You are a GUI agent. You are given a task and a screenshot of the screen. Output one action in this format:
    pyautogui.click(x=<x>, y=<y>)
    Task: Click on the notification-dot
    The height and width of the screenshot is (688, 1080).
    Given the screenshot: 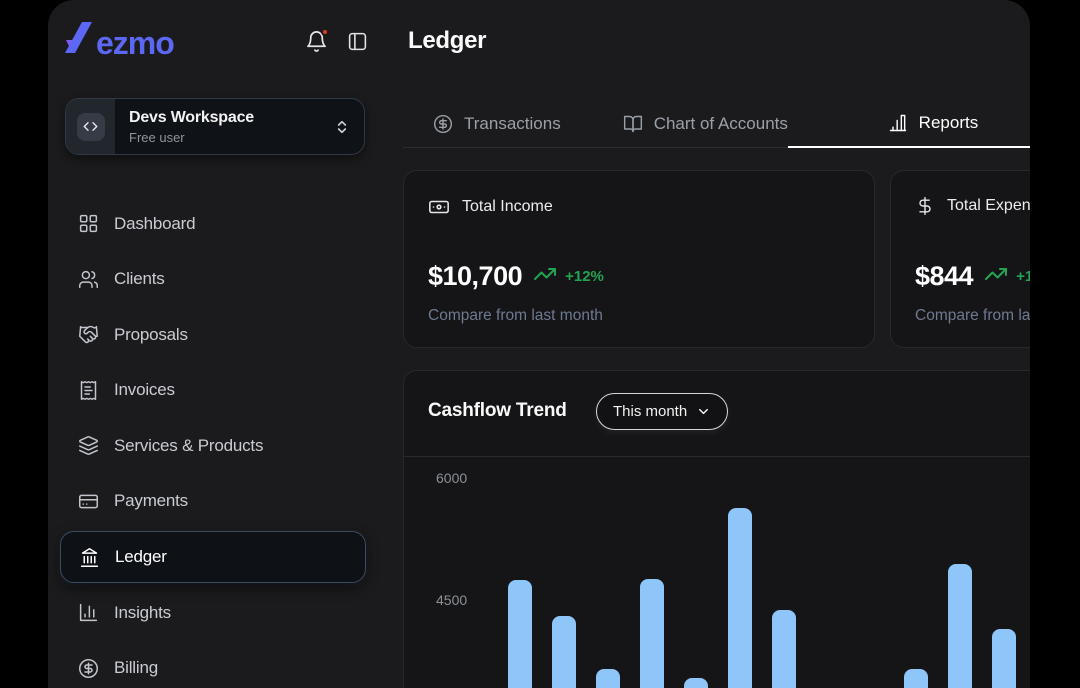 What is the action you would take?
    pyautogui.click(x=325, y=32)
    